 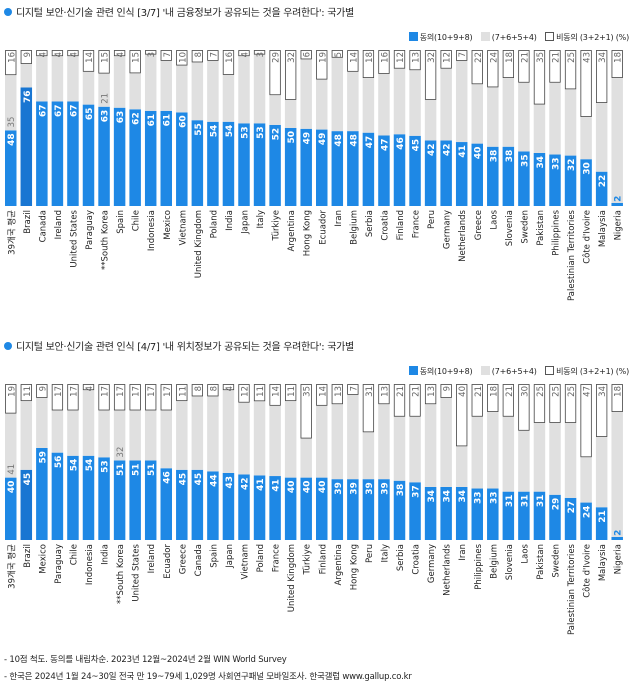 I want to click on category-label: **South Korea, so click(x=106, y=240).